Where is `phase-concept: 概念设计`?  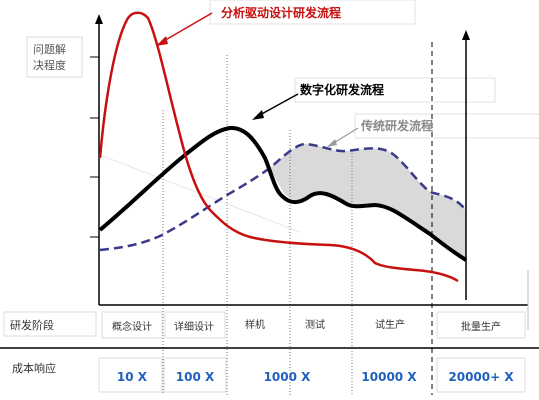
phase-concept: 概念设计 is located at coordinates (132, 326).